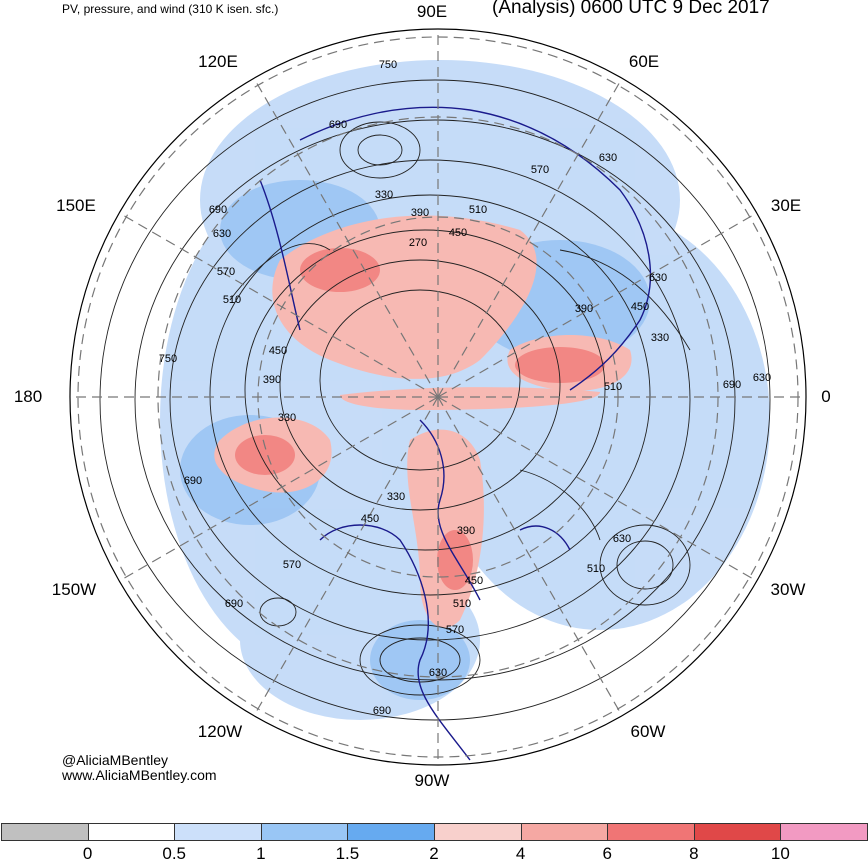 This screenshot has height=865, width=868. What do you see at coordinates (644, 61) in the screenshot?
I see `longitude-label: 60E` at bounding box center [644, 61].